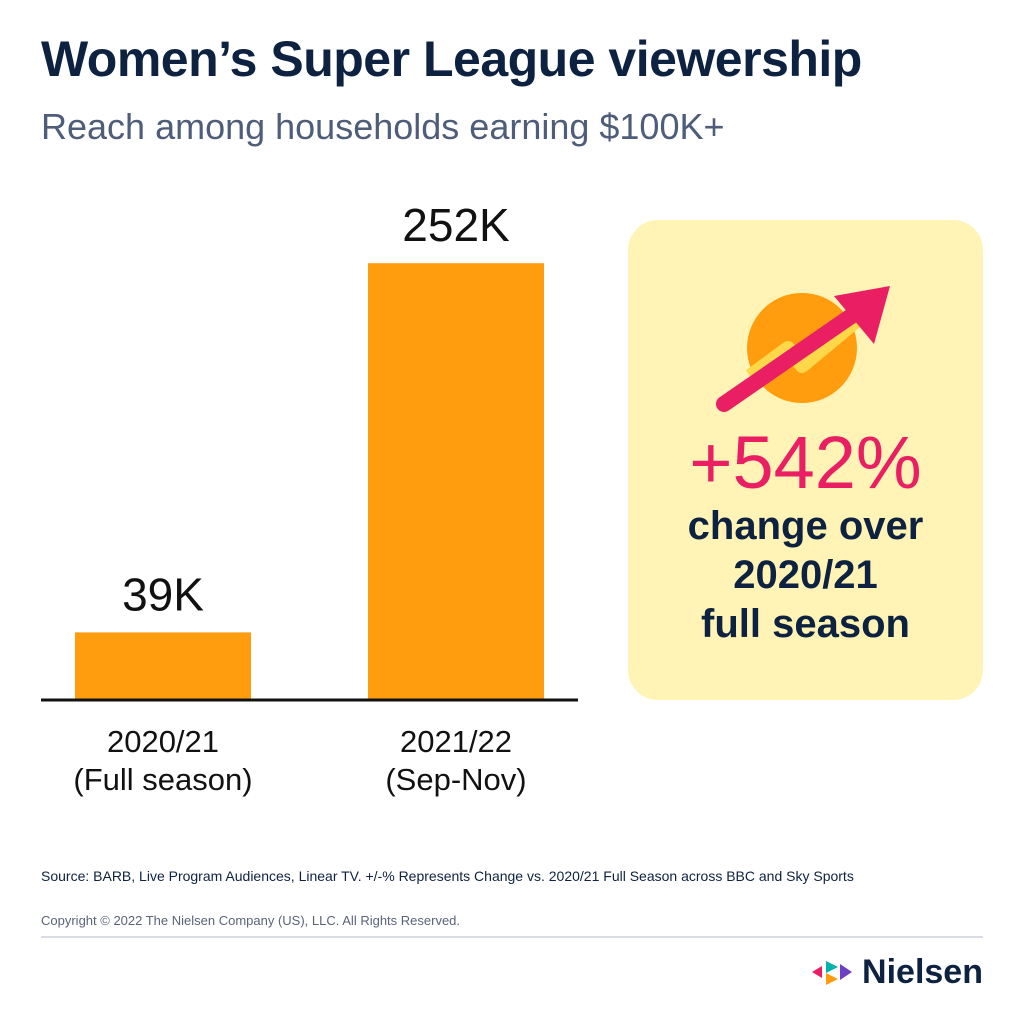 The image size is (1024, 1024). What do you see at coordinates (805, 624) in the screenshot?
I see `change-description-line: full season` at bounding box center [805, 624].